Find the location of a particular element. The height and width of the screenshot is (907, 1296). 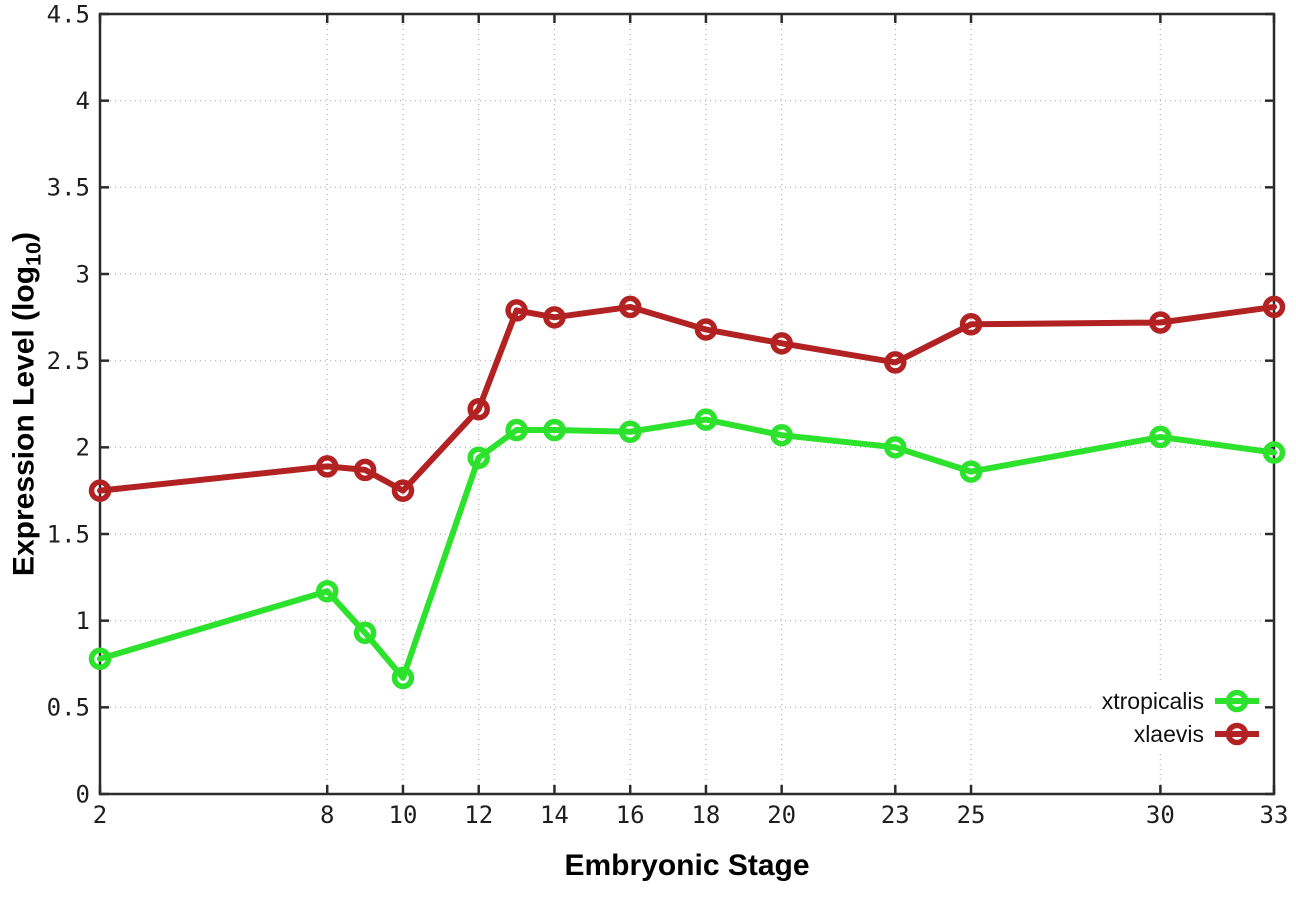

y-tick-label: 0.5 is located at coordinates (68, 708).